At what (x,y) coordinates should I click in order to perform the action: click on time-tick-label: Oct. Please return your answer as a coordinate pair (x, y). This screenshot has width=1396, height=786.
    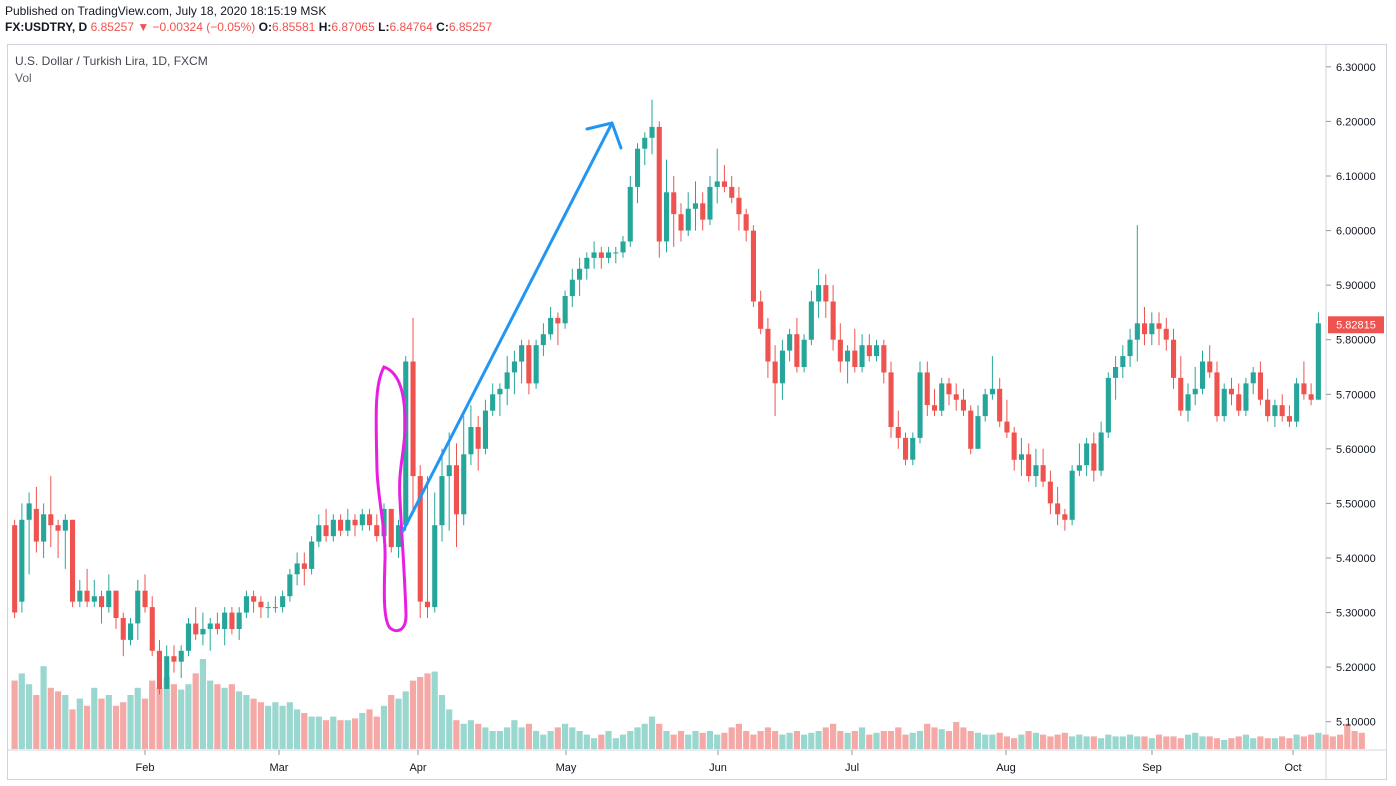
    Looking at the image, I should click on (1292, 768).